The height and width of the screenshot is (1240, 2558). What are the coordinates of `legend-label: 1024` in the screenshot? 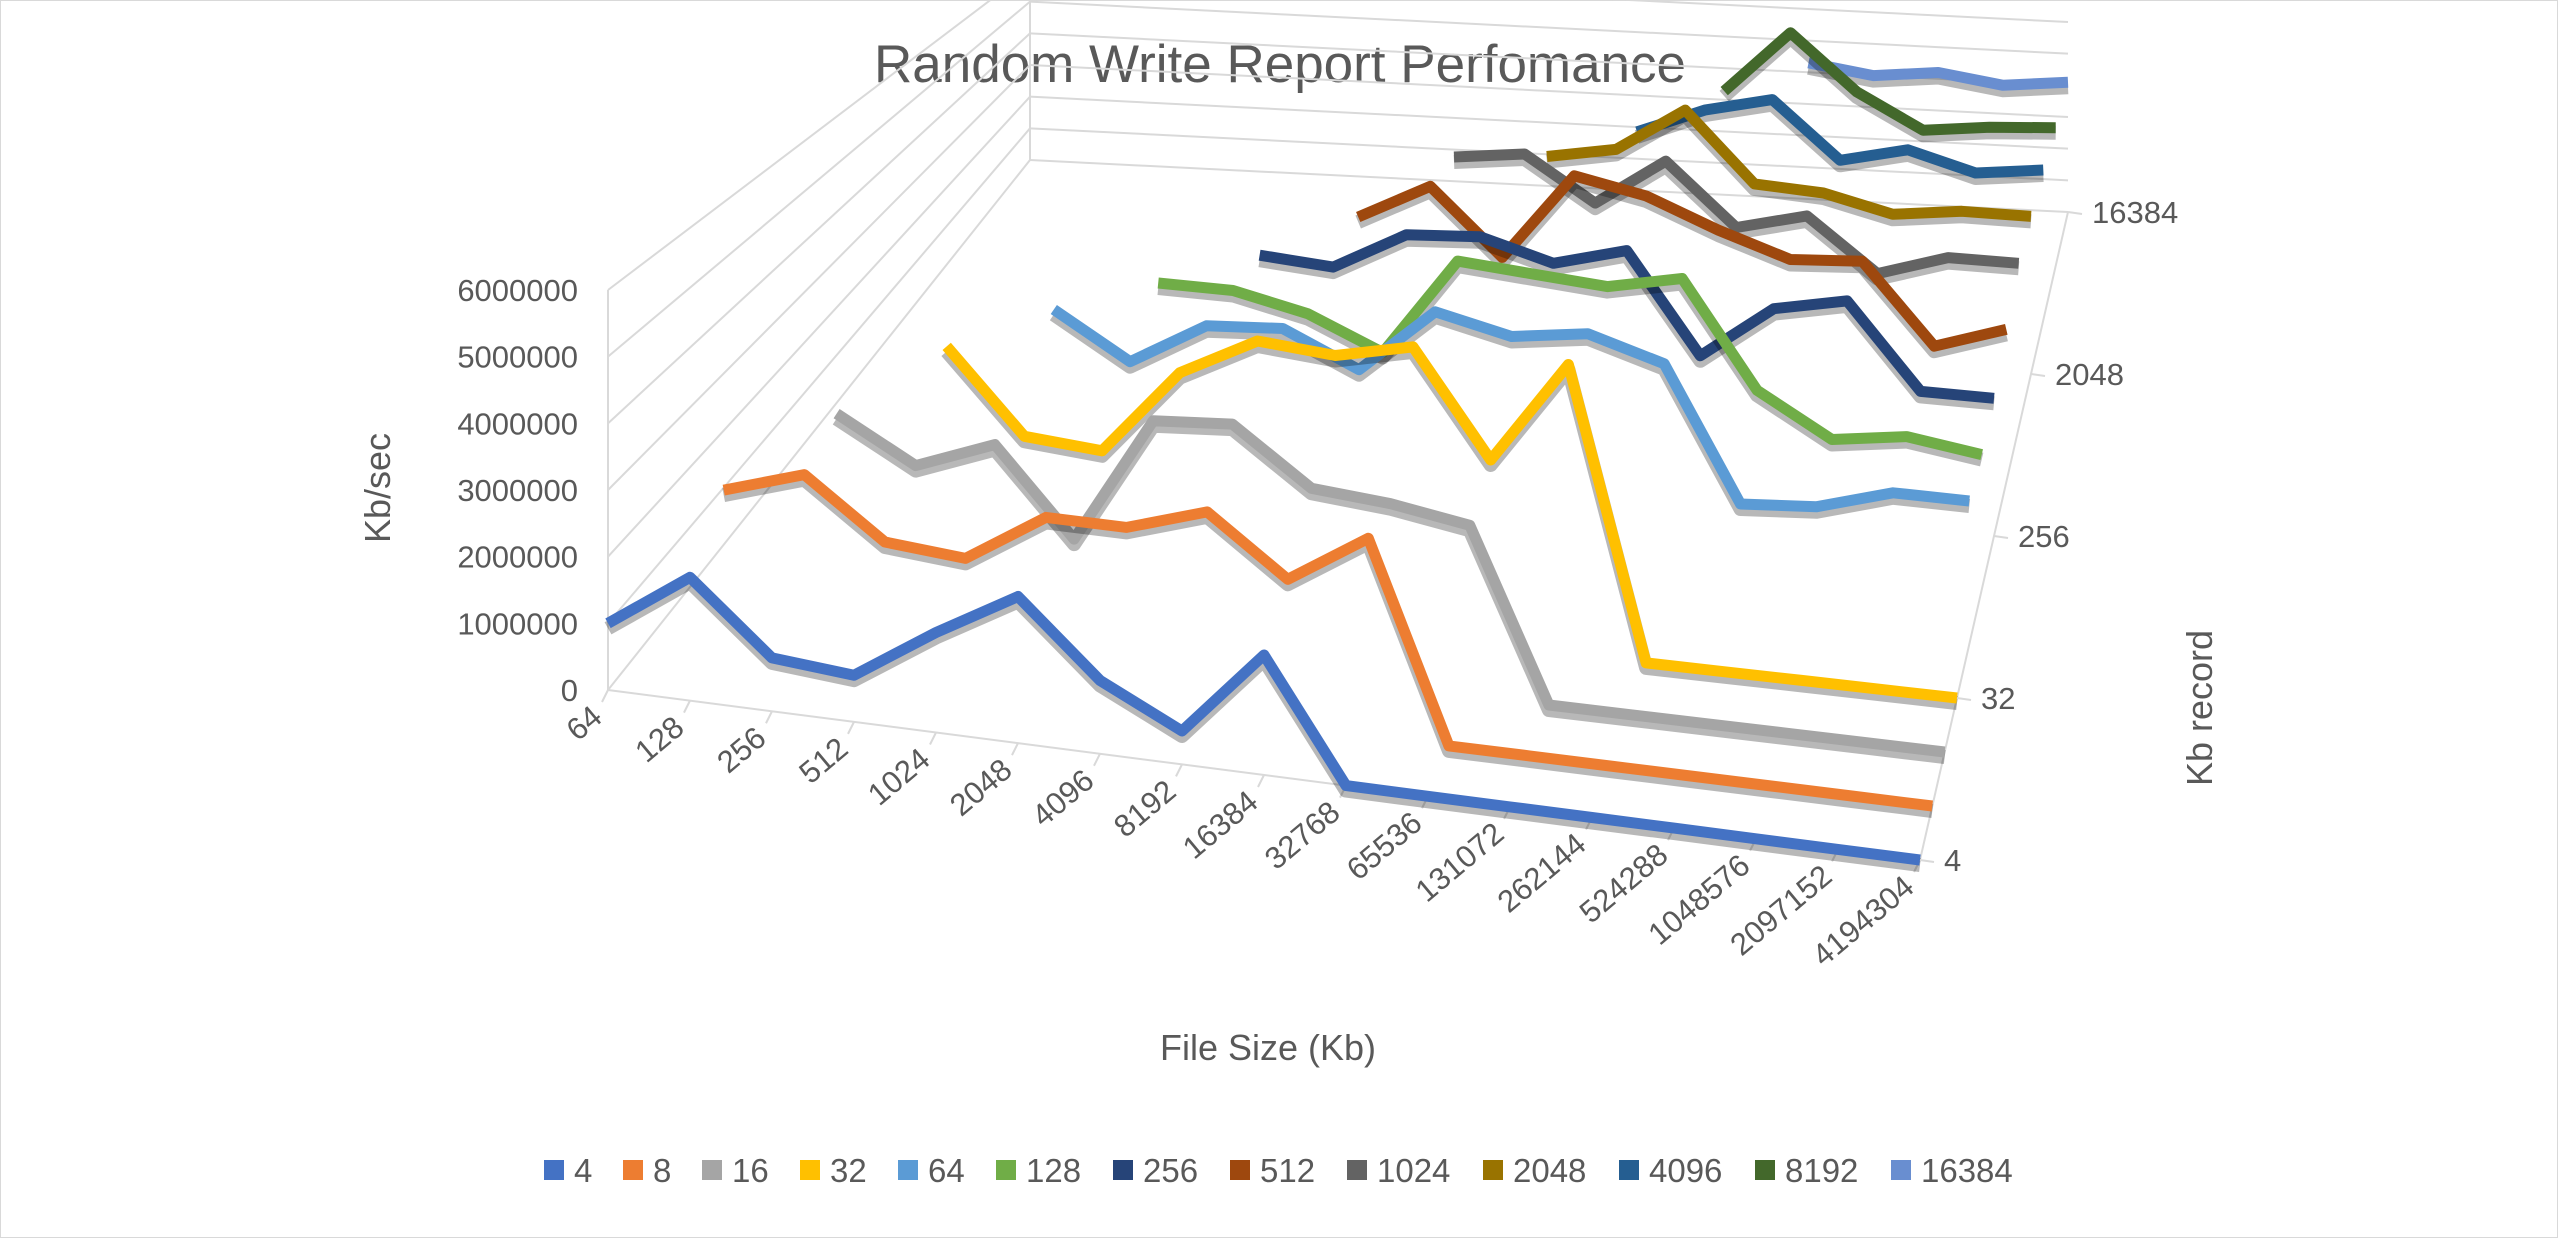 It's located at (1413, 1170).